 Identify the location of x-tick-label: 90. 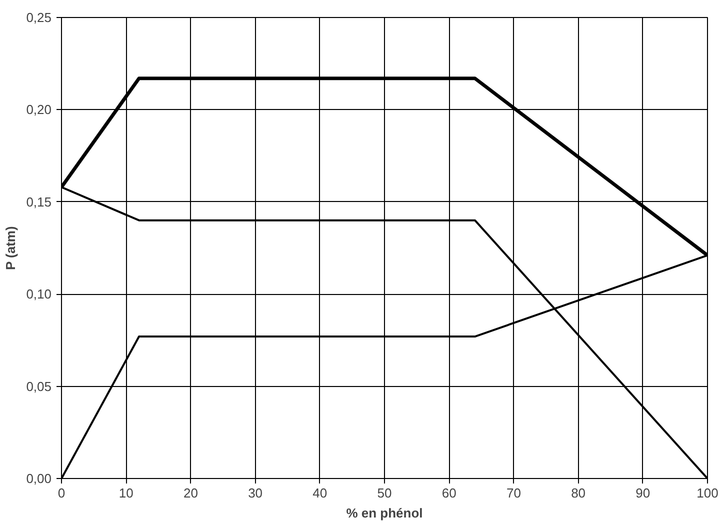
(643, 493).